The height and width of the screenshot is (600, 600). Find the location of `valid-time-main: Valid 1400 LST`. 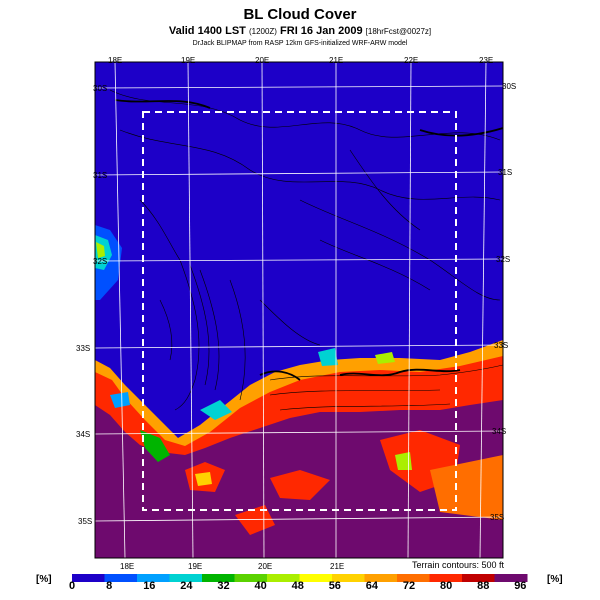

valid-time-main: Valid 1400 LST is located at coordinates (207, 31).